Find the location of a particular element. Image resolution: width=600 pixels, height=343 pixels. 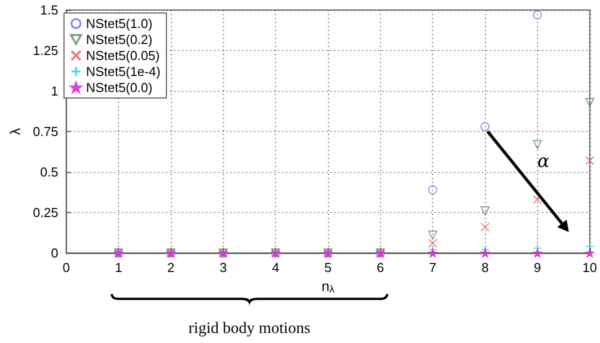

x-tick-label: 2 is located at coordinates (171, 267).